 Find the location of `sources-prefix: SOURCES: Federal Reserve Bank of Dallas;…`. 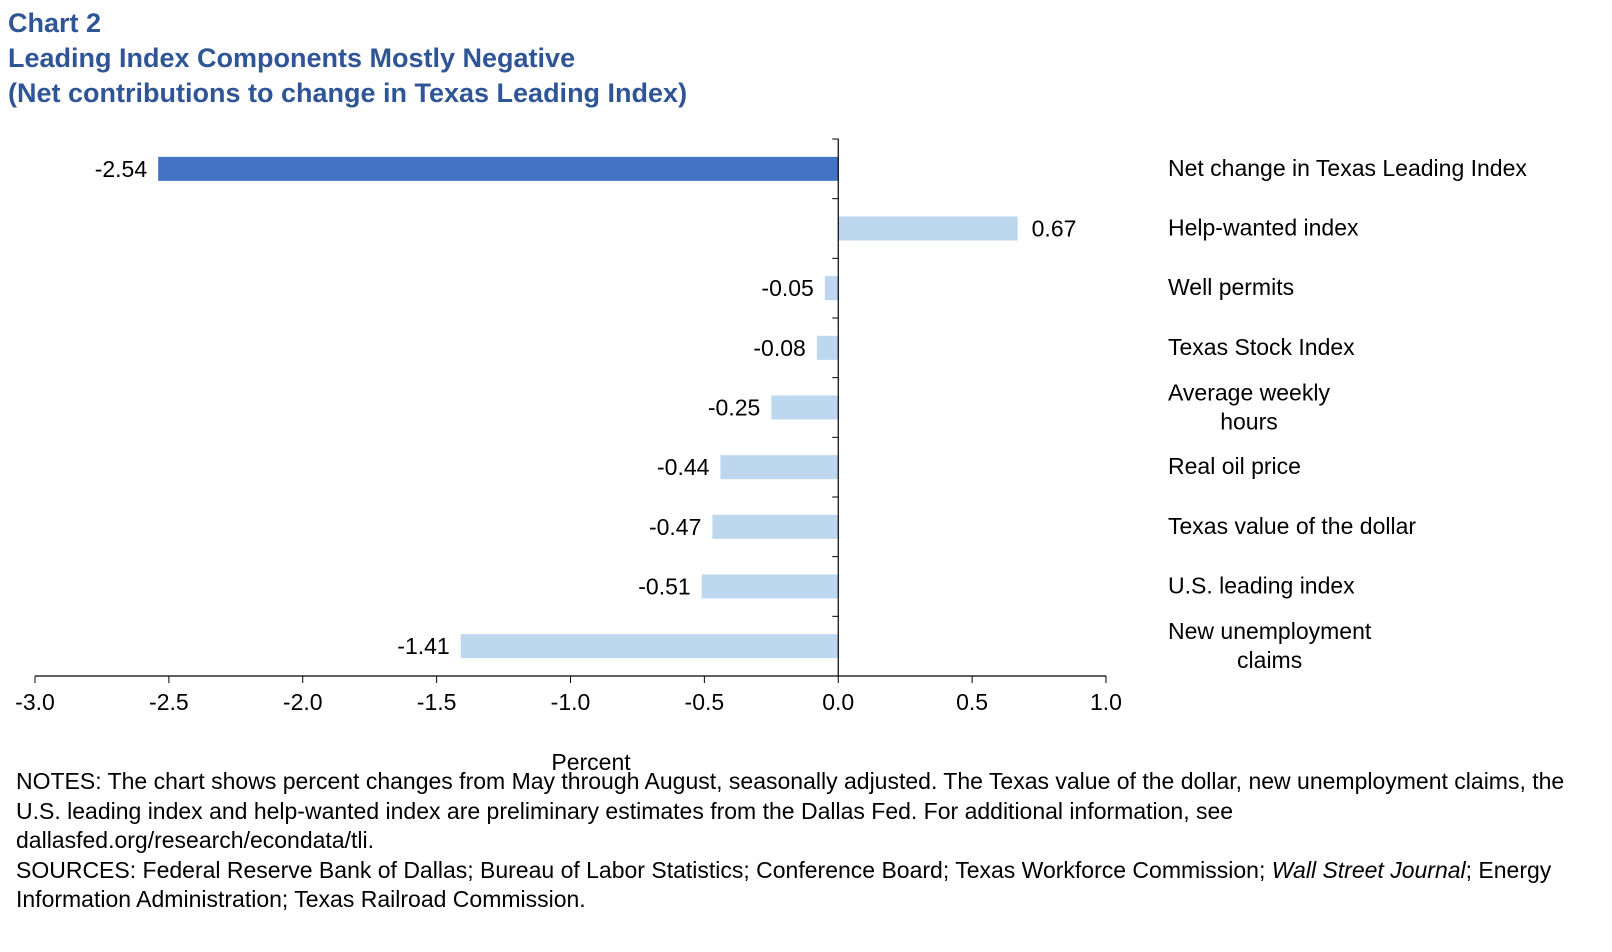

sources-prefix: SOURCES: Federal Reserve Bank of Dallas;… is located at coordinates (644, 869).